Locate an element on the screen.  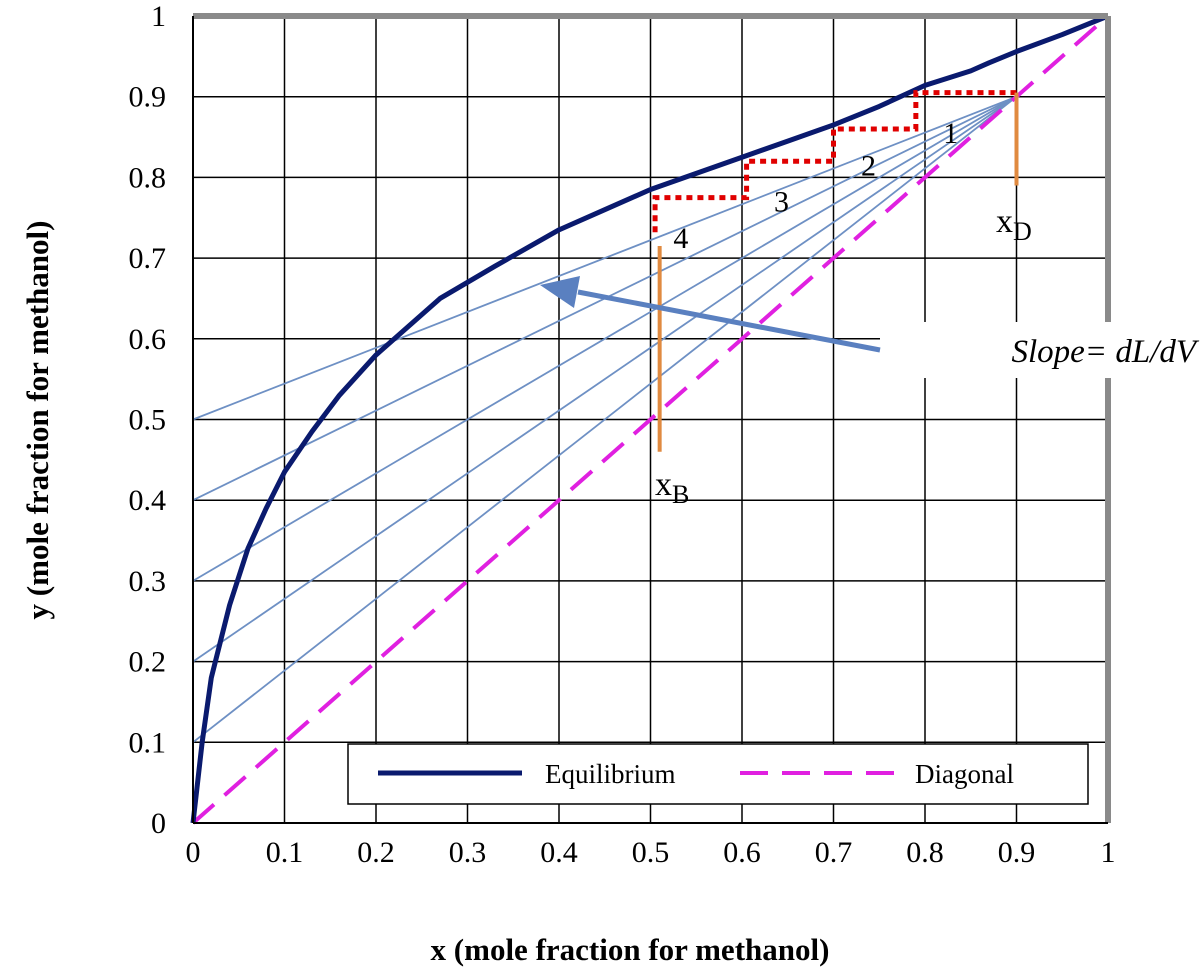
y-tick-label: 0.6 is located at coordinates (148, 339).